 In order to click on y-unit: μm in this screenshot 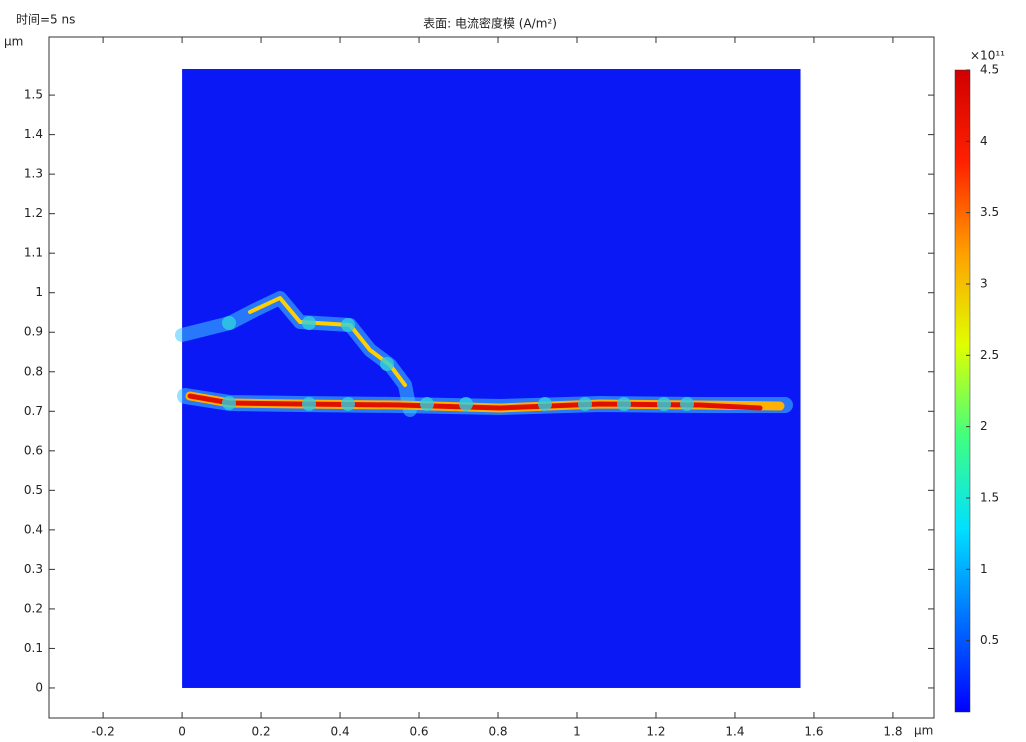, I will do `click(13, 42)`.